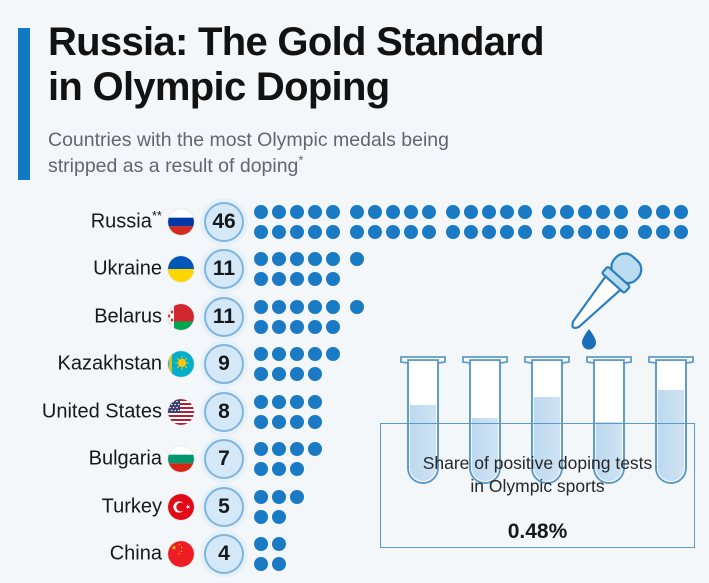 The width and height of the screenshot is (709, 583). I want to click on country-row: United States 8, so click(354, 412).